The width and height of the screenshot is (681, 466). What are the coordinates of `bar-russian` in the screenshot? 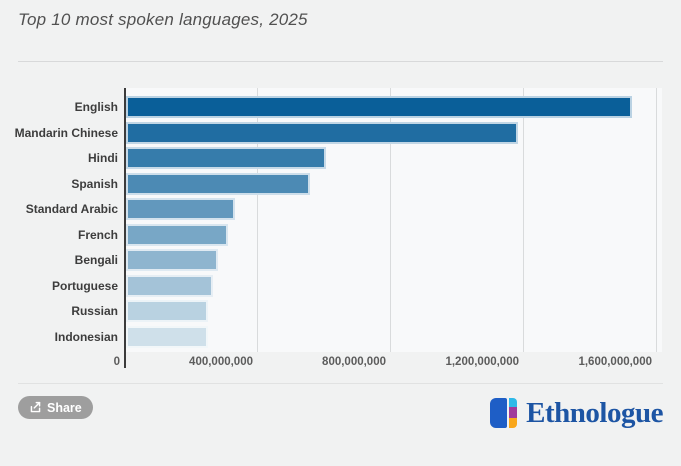 It's located at (167, 311).